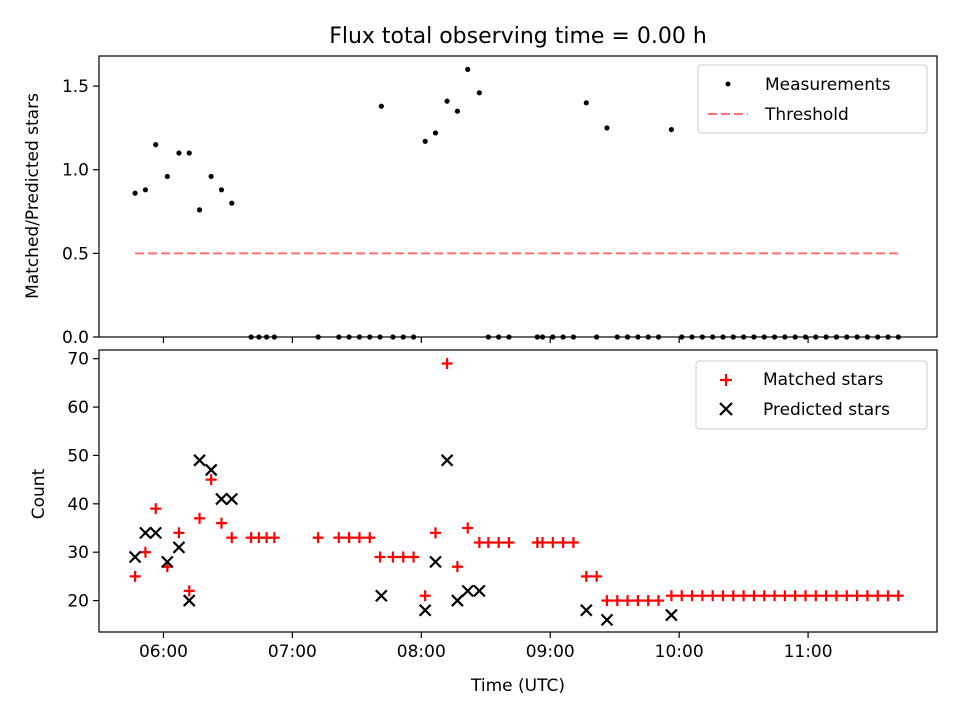 The height and width of the screenshot is (720, 960). What do you see at coordinates (811, 395) in the screenshot?
I see `count-legend-box` at bounding box center [811, 395].